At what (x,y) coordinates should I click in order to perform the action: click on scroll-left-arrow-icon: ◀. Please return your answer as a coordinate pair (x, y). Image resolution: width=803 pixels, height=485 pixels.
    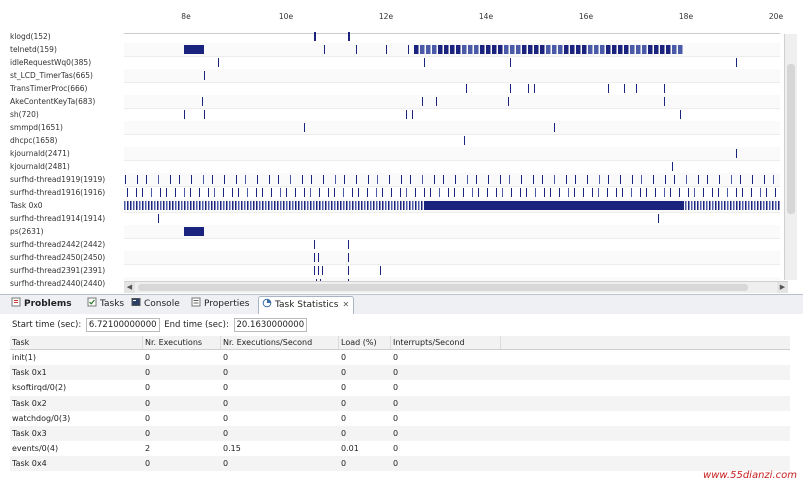
    Looking at the image, I should click on (129, 287).